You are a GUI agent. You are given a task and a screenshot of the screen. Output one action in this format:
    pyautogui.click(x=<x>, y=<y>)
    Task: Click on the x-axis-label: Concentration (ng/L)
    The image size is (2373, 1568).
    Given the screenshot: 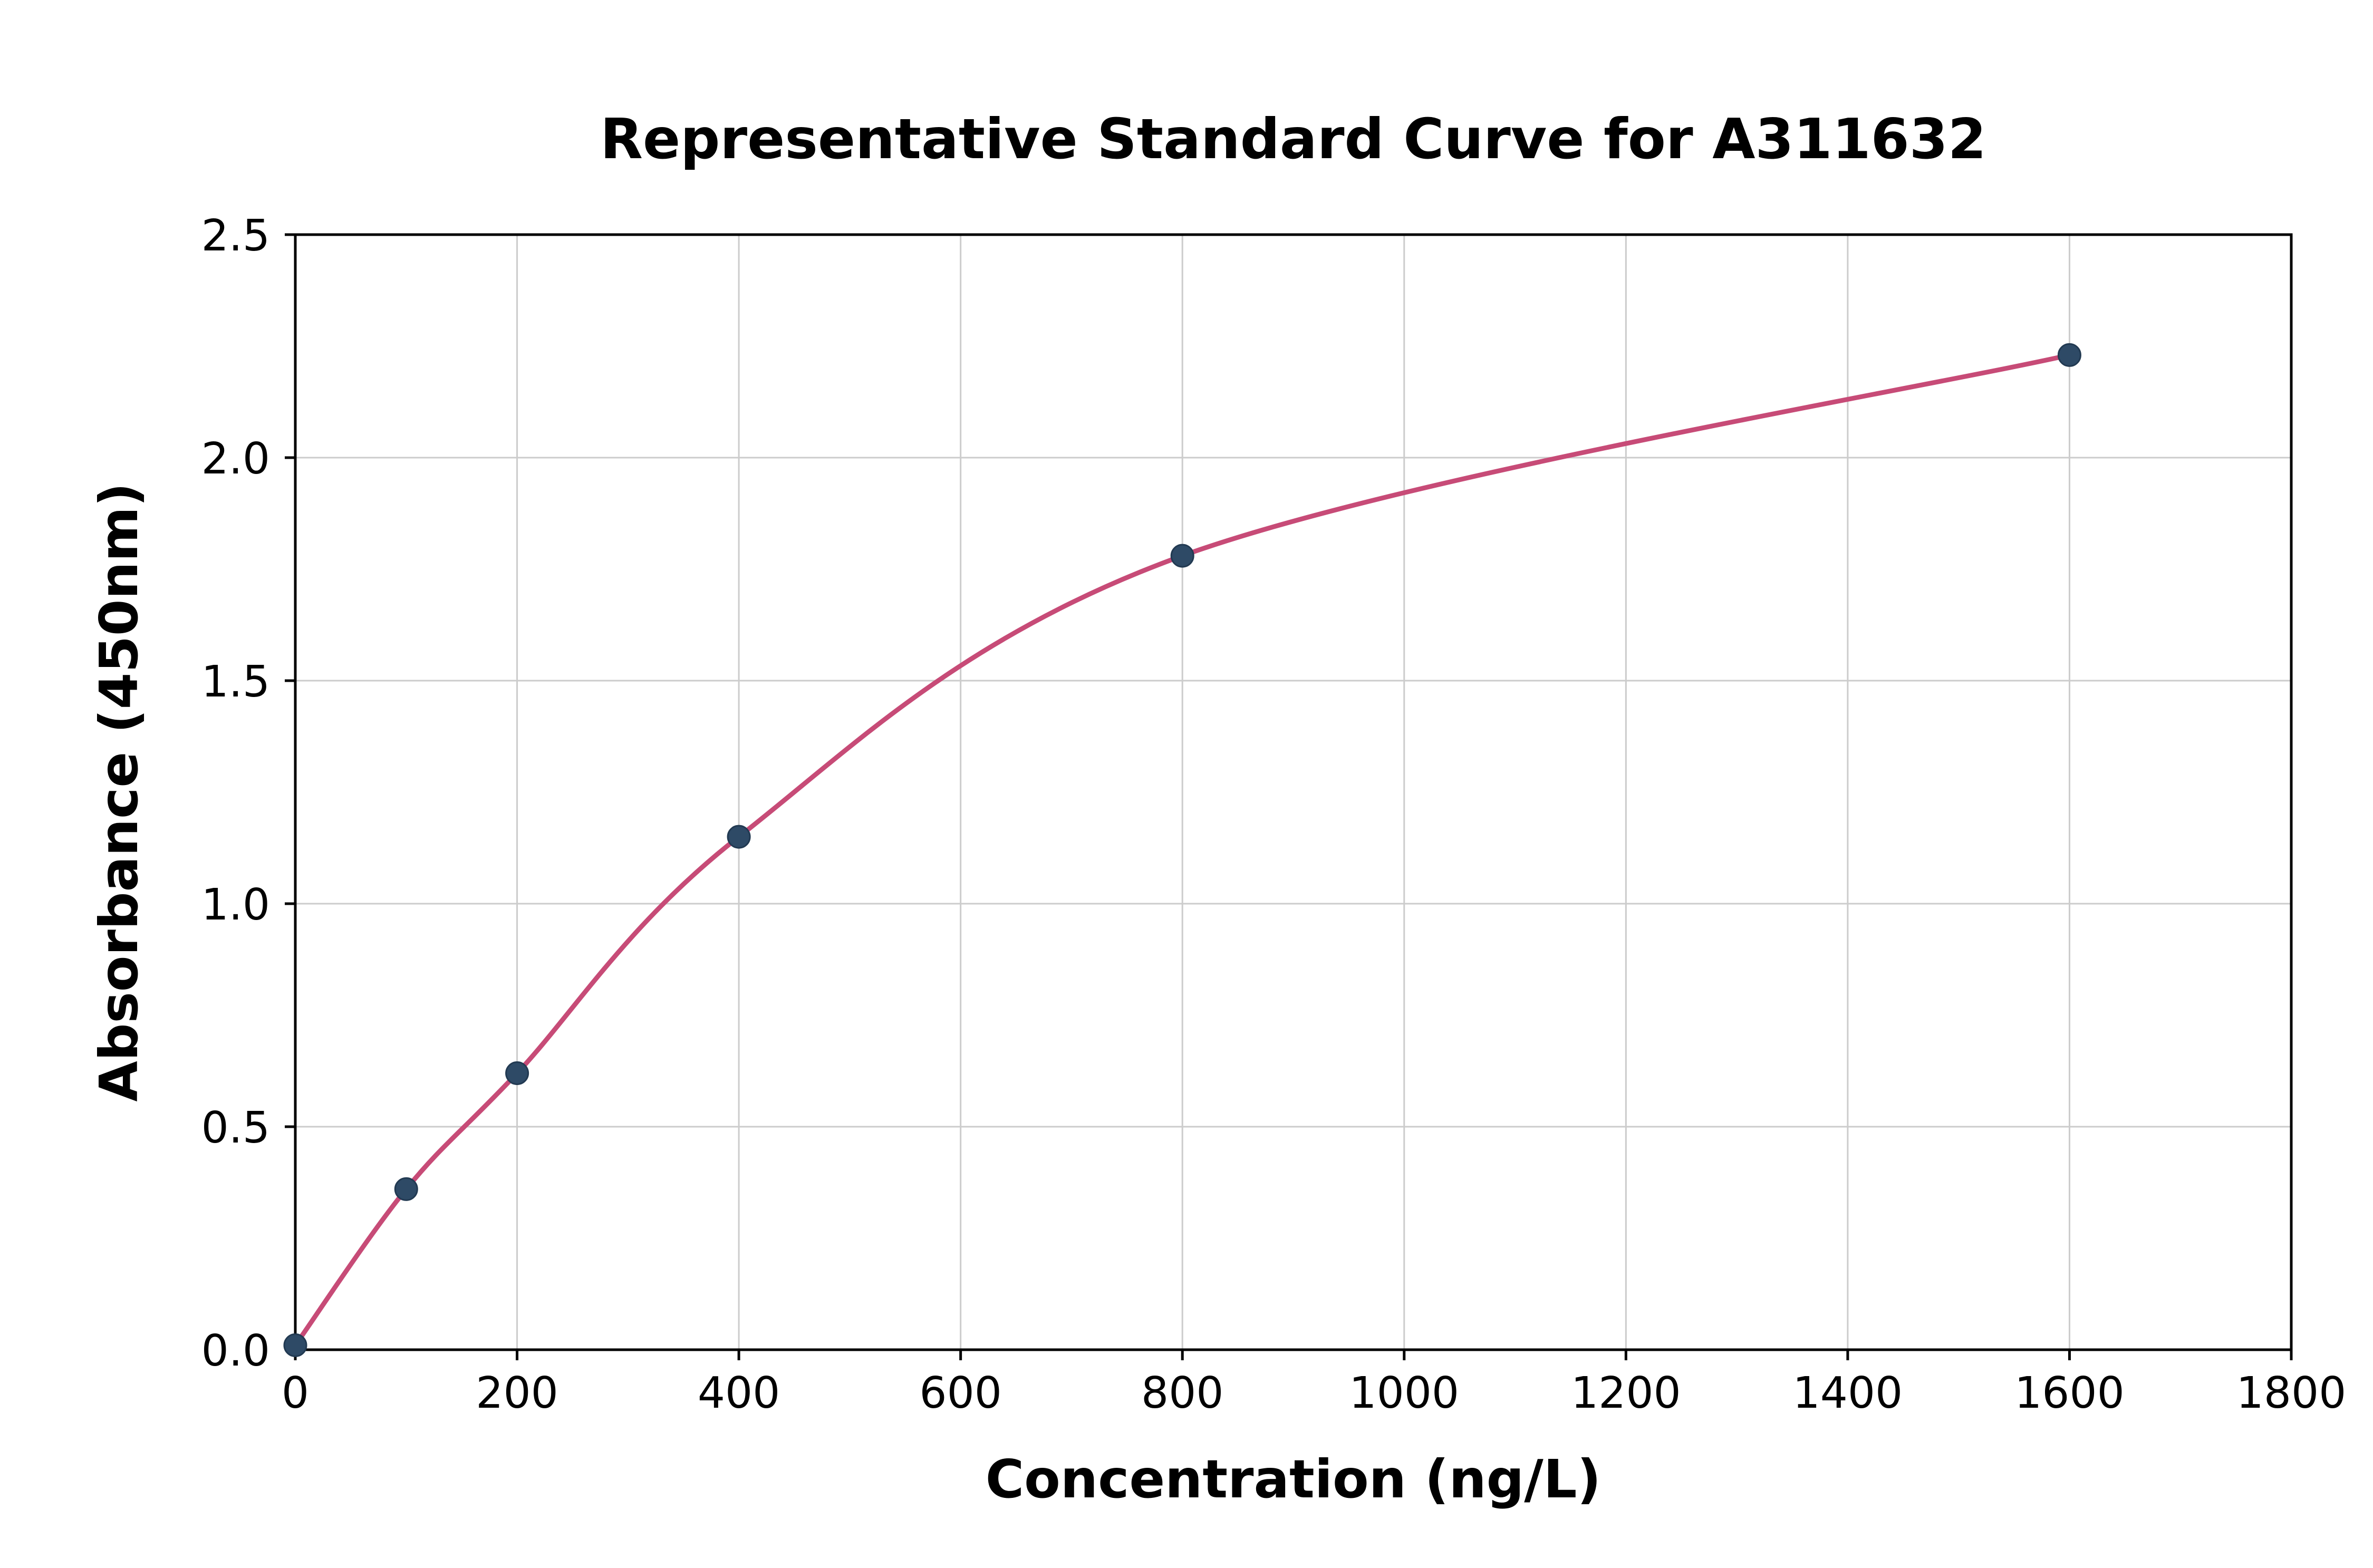 What is the action you would take?
    pyautogui.click(x=1293, y=1479)
    